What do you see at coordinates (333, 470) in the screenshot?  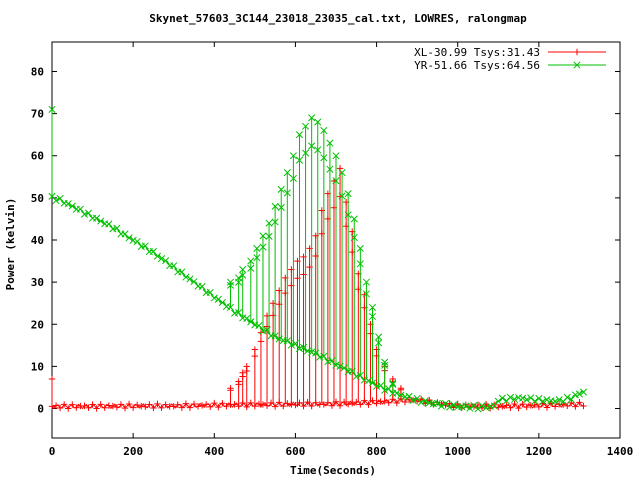 I see `x-axis-label: Time(Seconds)` at bounding box center [333, 470].